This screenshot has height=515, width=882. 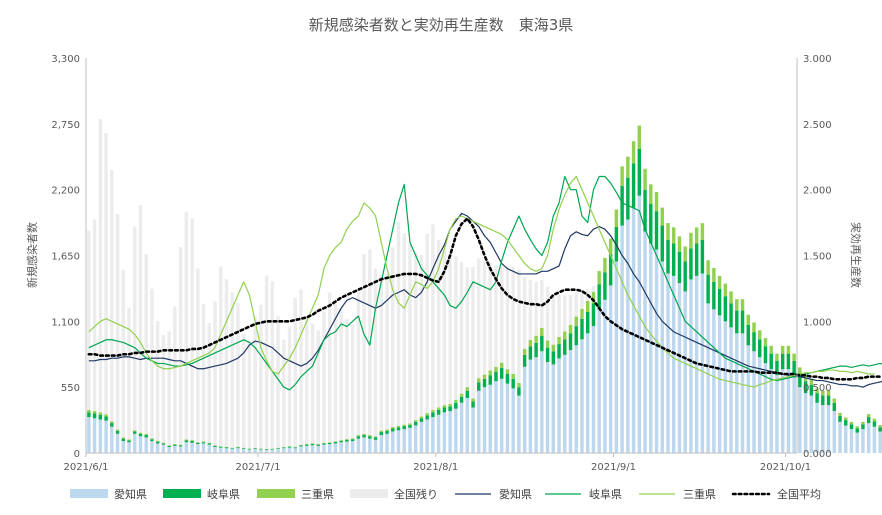 What do you see at coordinates (874, 439) in the screenshot?
I see `bar-愛知県-137` at bounding box center [874, 439].